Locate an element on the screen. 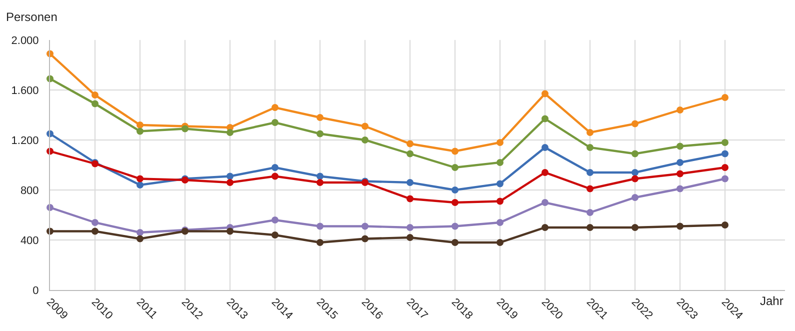  y-tick-label: 800 is located at coordinates (29, 190).